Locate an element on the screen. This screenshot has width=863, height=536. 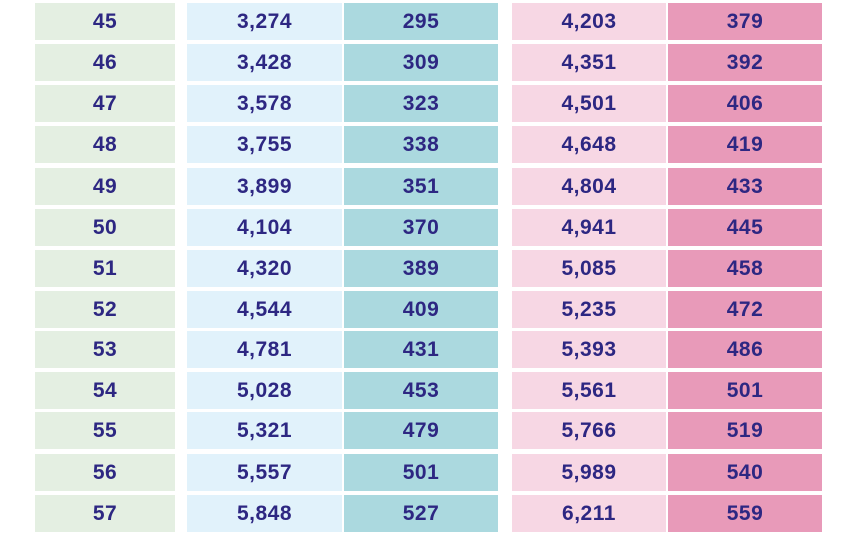
value-cell: 5,848 is located at coordinates (264, 513).